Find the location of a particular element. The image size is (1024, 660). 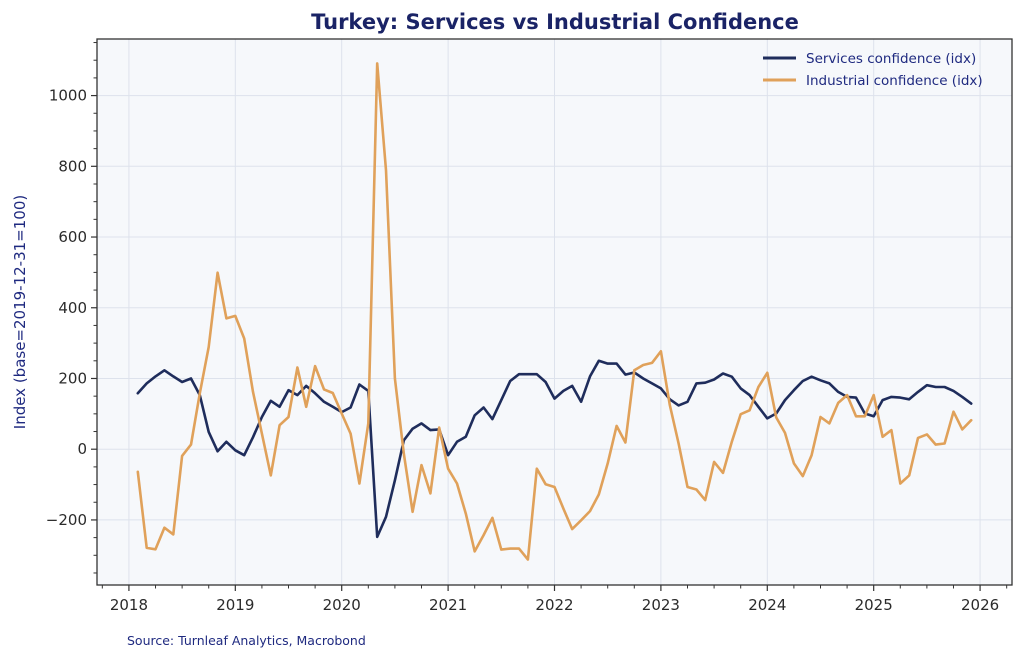

legend-label-industrial: Industrial confidence (idx) is located at coordinates (894, 81).